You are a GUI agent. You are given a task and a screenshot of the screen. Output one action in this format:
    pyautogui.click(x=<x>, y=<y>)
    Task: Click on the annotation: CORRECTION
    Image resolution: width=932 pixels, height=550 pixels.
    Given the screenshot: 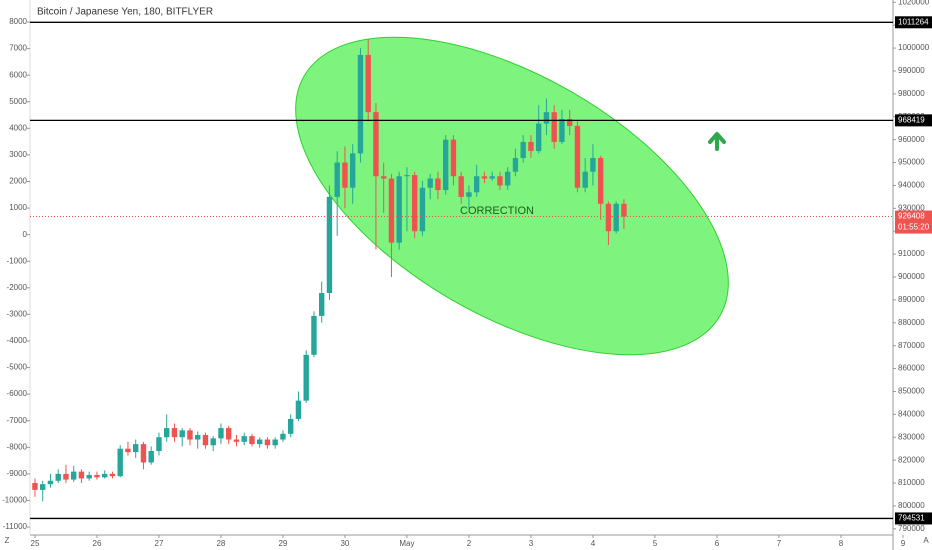 What is the action you would take?
    pyautogui.click(x=497, y=211)
    